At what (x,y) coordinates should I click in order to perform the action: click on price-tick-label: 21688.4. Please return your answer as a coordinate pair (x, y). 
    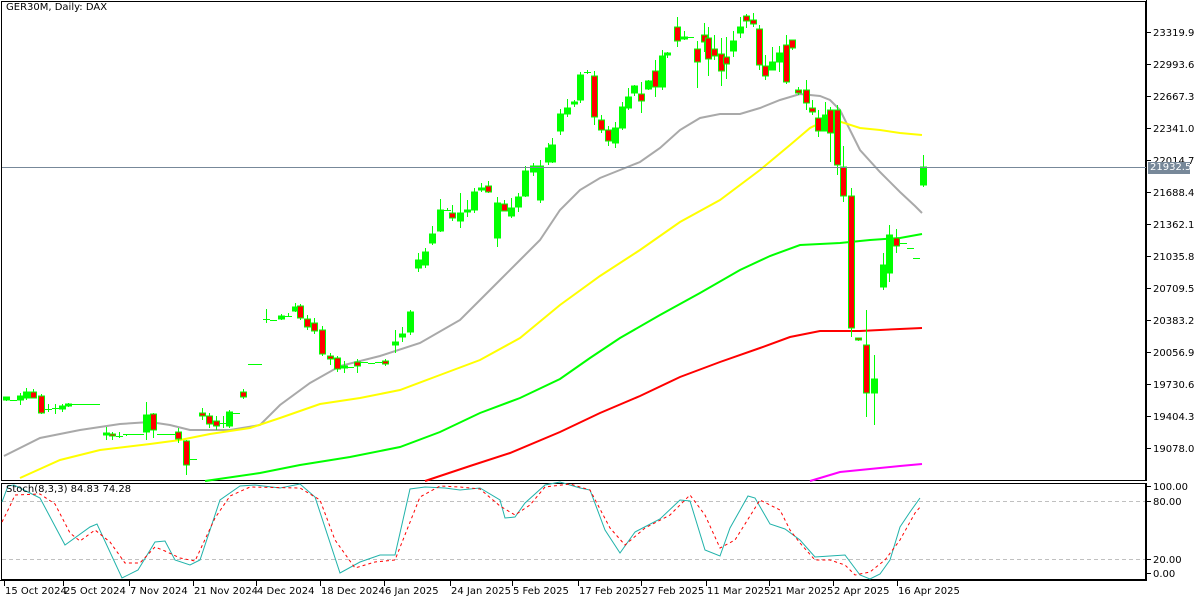
    Looking at the image, I should click on (1173, 193).